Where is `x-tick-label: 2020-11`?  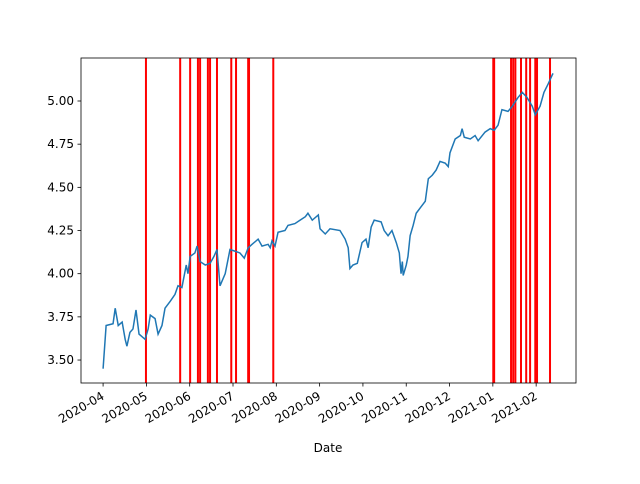
x-tick-label: 2020-11 is located at coordinates (384, 407).